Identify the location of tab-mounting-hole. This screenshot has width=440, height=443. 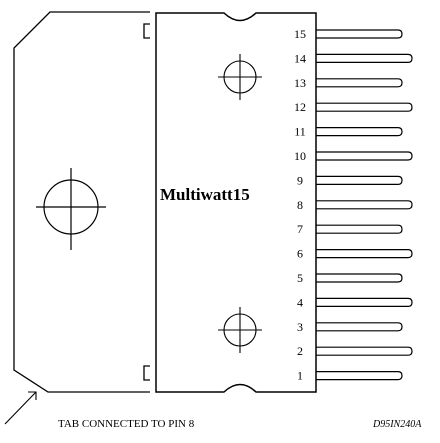
(71, 209).